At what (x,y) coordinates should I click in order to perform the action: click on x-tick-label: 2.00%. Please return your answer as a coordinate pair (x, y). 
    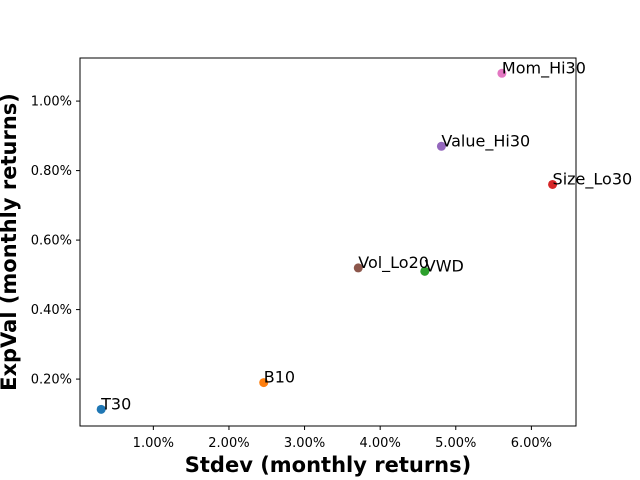
    Looking at the image, I should click on (228, 443).